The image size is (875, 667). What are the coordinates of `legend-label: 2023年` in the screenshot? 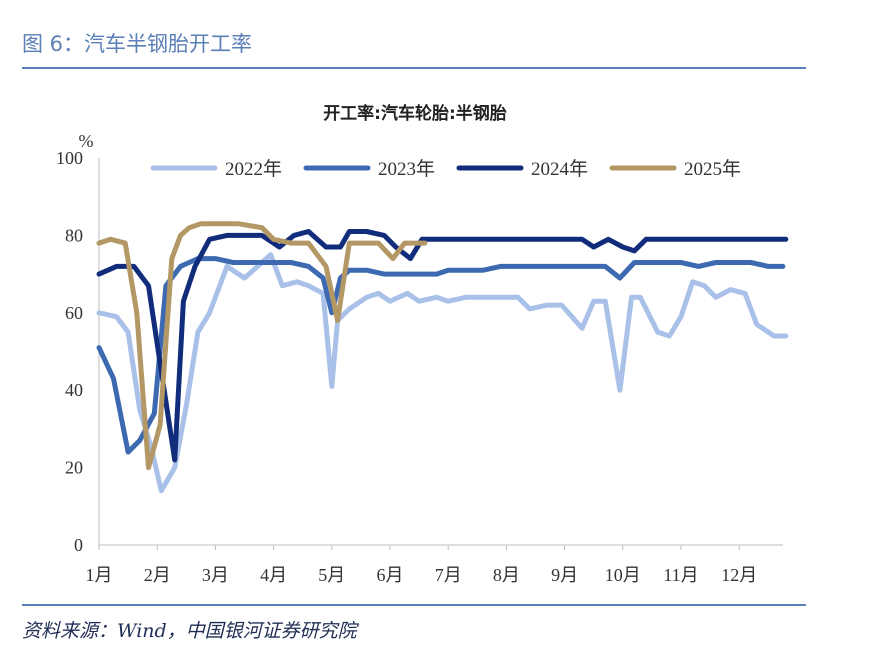 It's located at (406, 169).